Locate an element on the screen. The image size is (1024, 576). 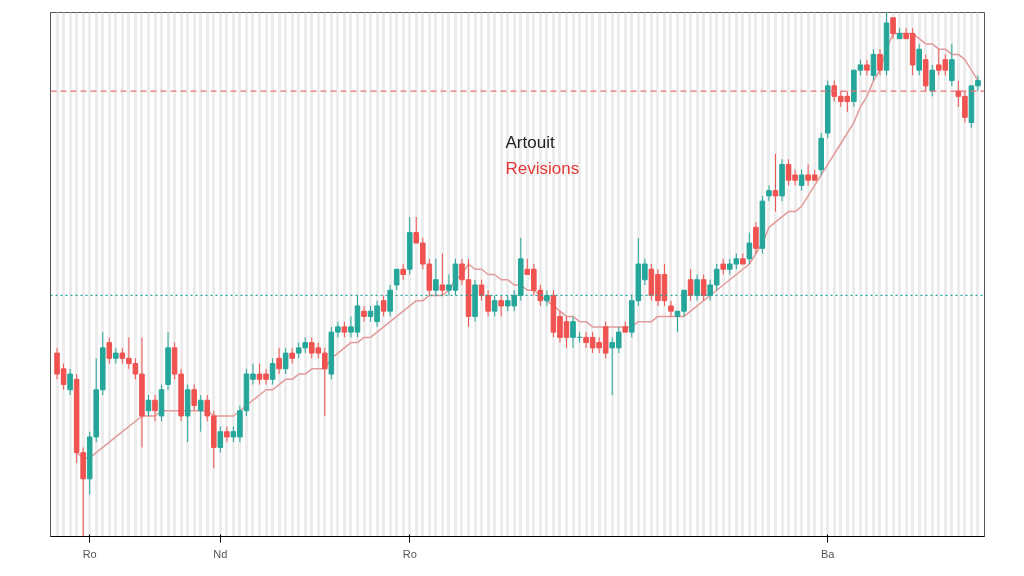
annotation: Revisions is located at coordinates (542, 168).